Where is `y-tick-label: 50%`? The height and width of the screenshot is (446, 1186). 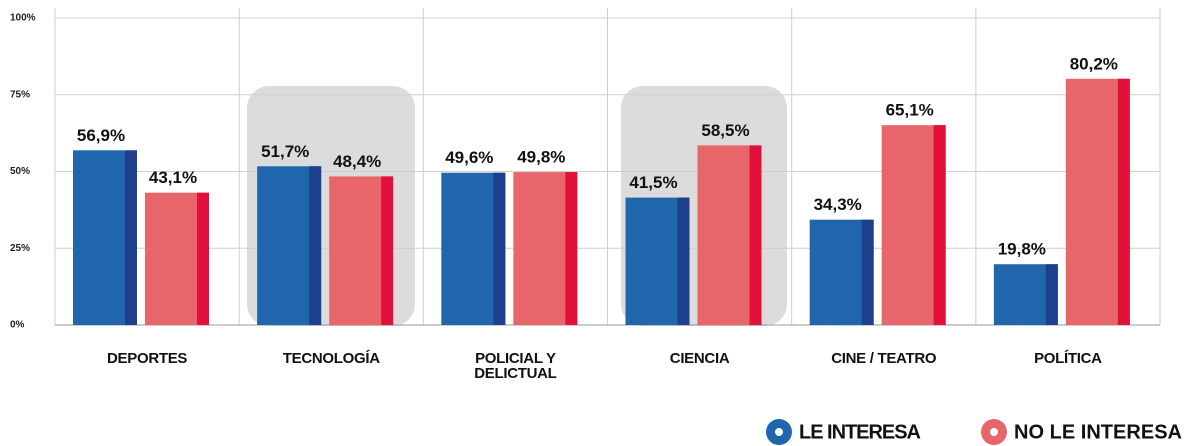
y-tick-label: 50% is located at coordinates (20, 171).